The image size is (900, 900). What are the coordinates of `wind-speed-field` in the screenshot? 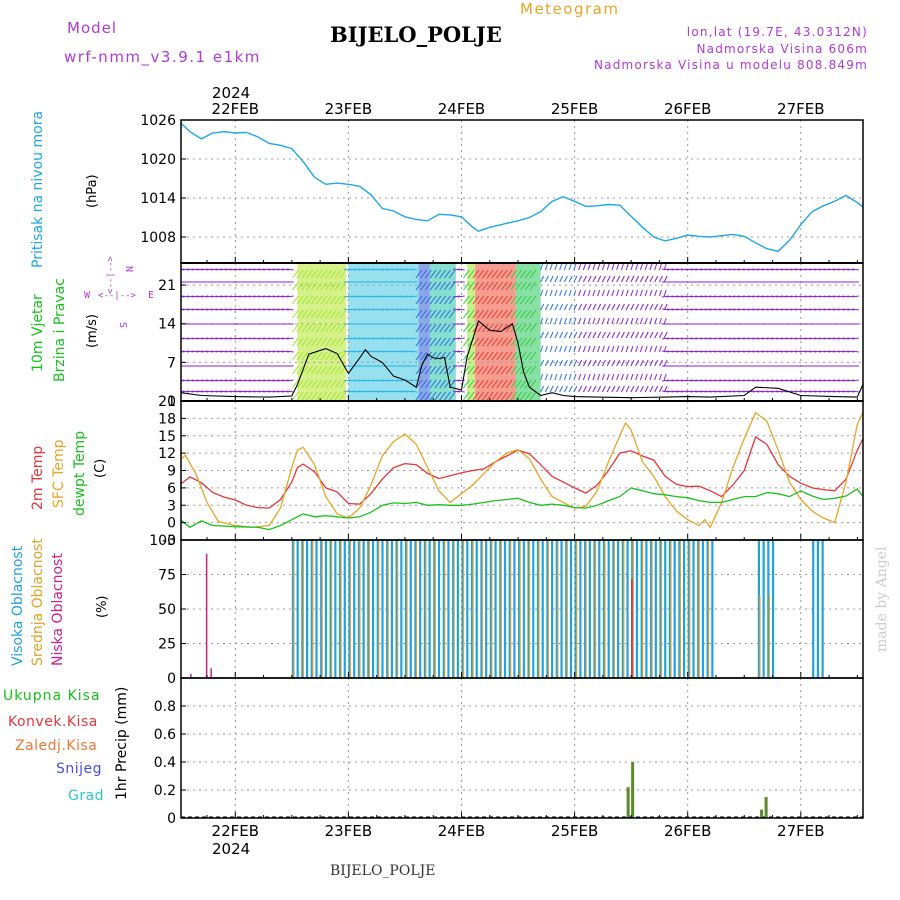 It's located at (419, 332).